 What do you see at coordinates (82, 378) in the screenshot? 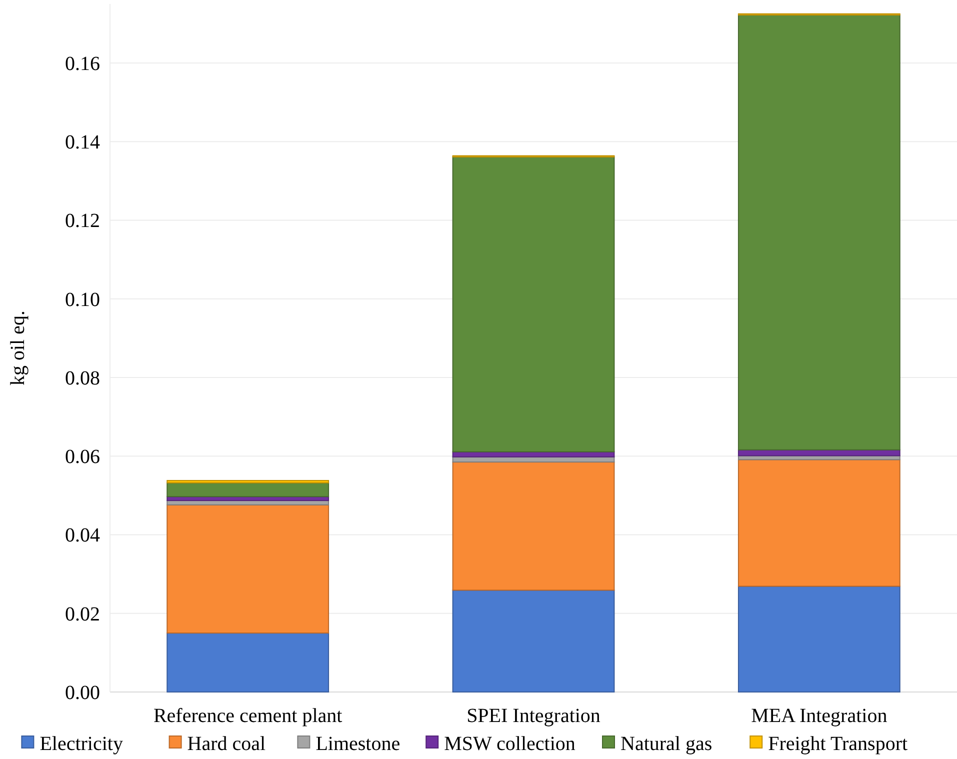
I see `y-tick-label: 0.08` at bounding box center [82, 378].